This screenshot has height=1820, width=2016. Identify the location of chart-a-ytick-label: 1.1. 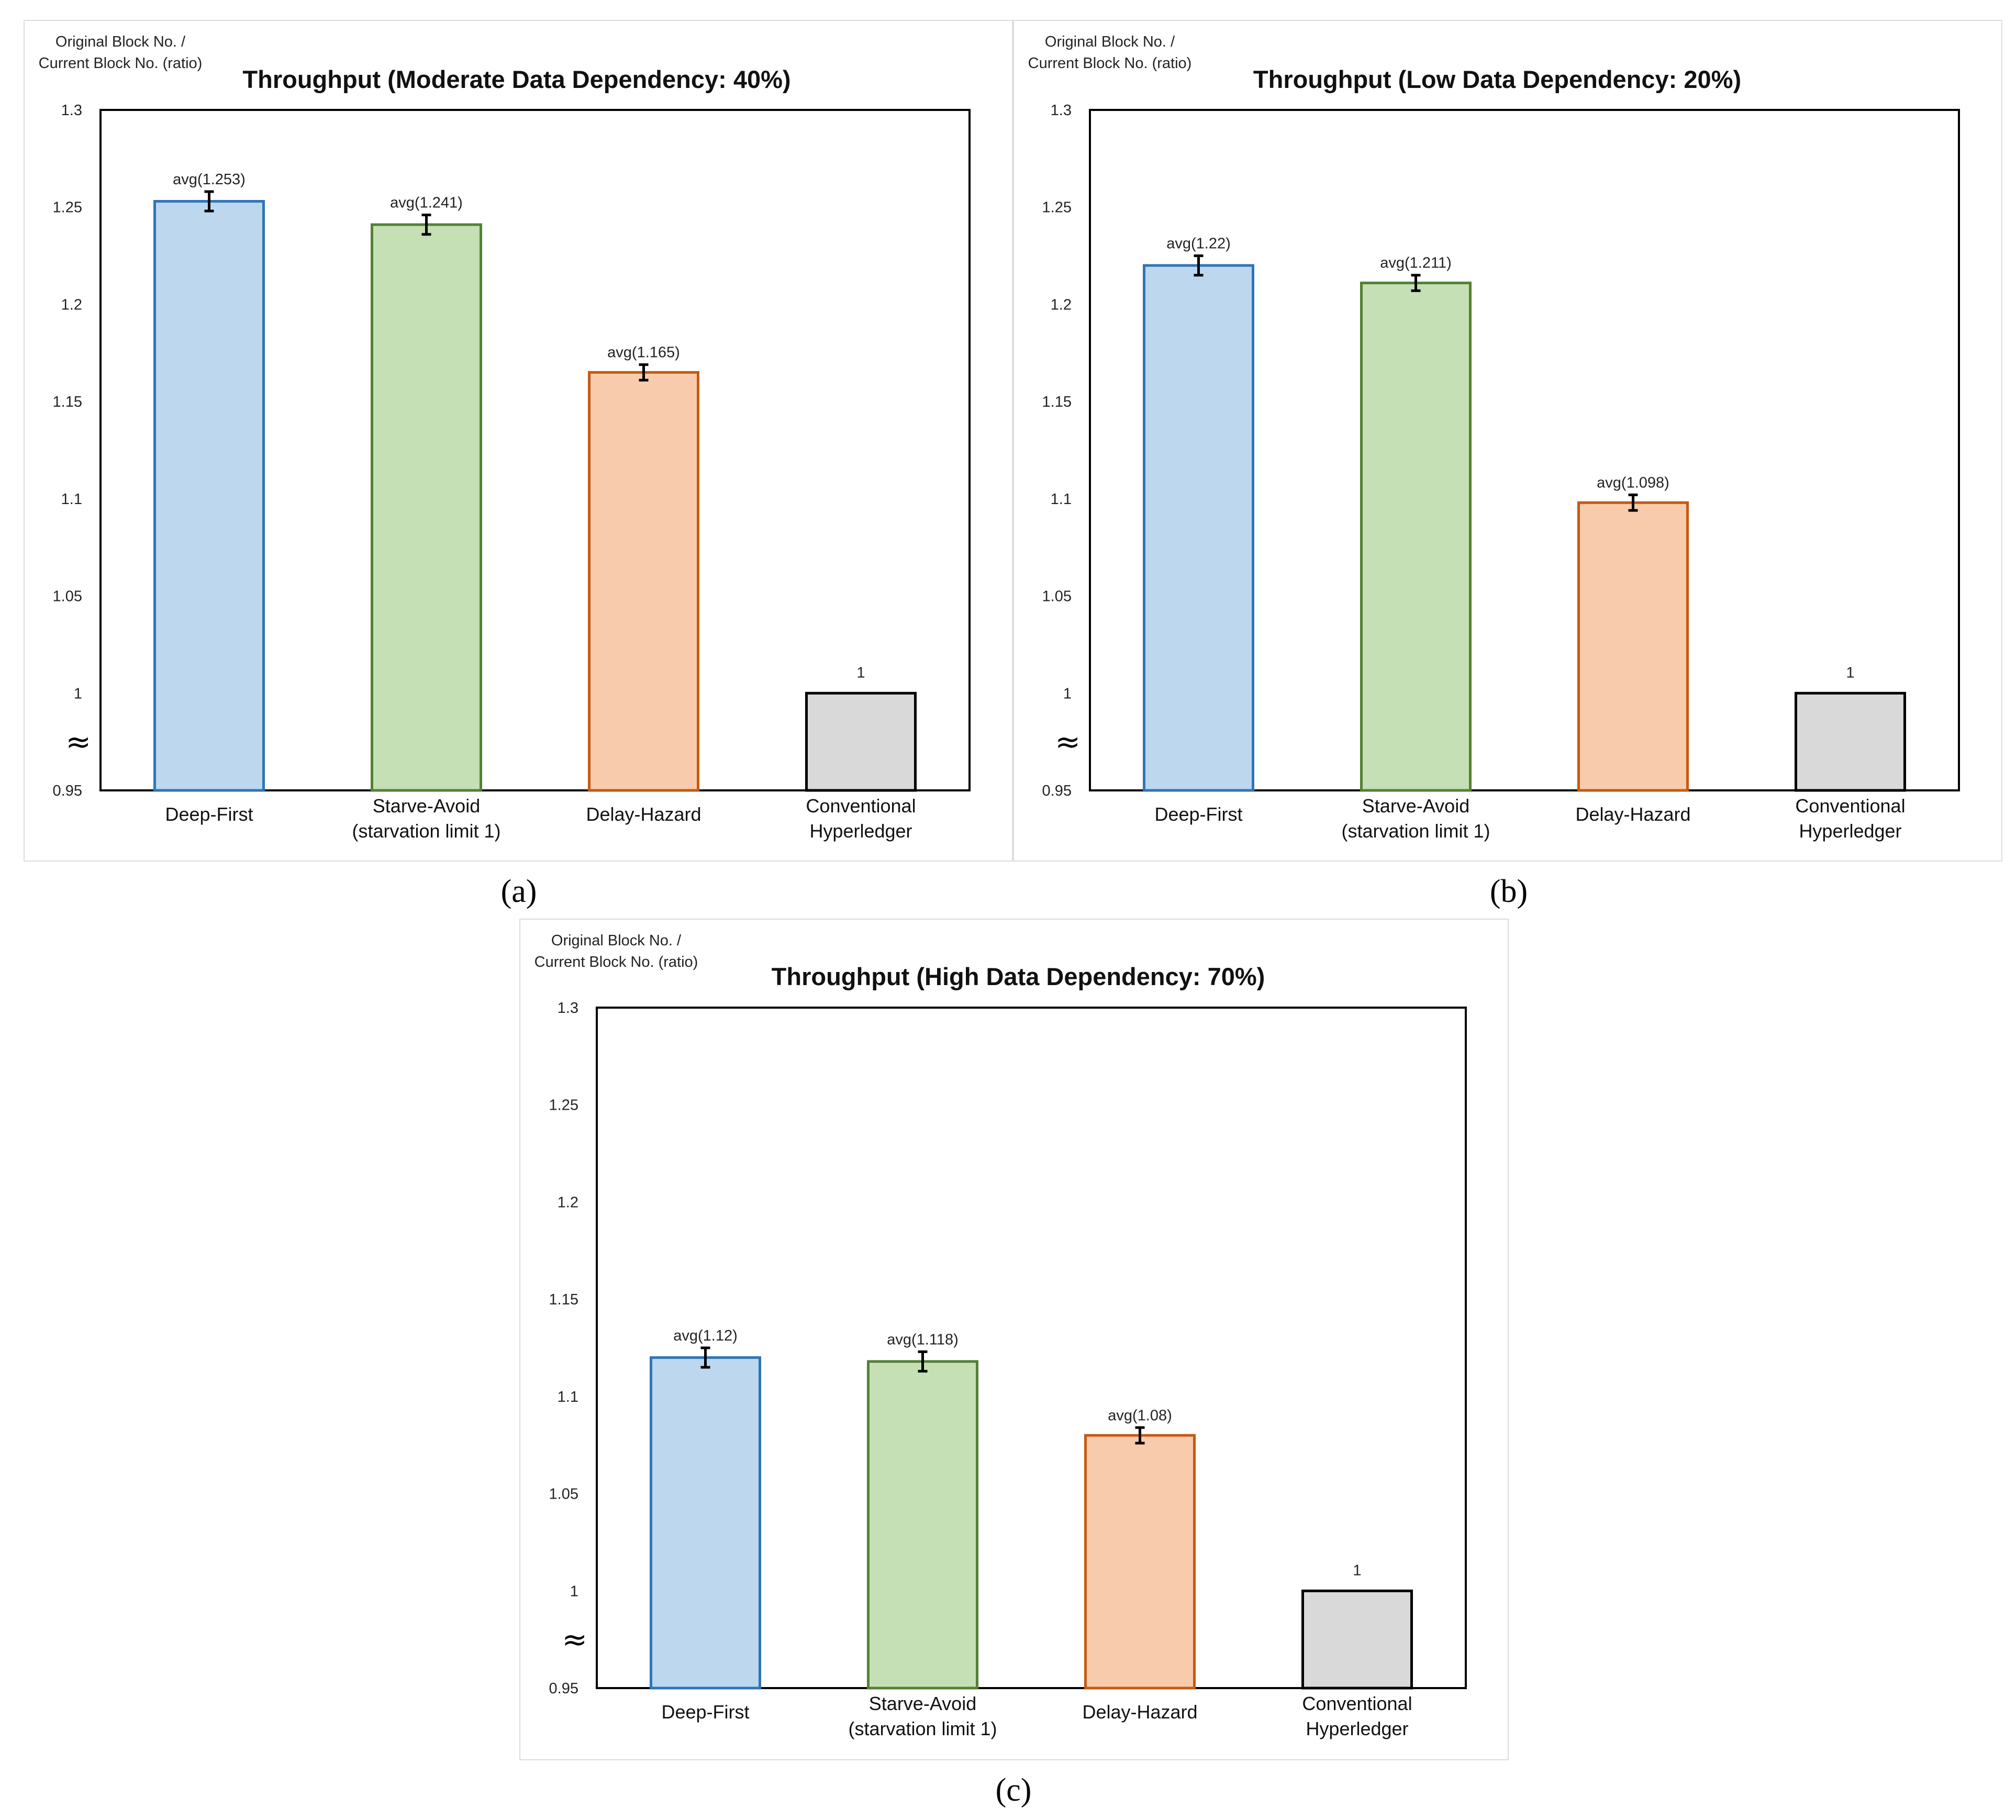
(71, 499).